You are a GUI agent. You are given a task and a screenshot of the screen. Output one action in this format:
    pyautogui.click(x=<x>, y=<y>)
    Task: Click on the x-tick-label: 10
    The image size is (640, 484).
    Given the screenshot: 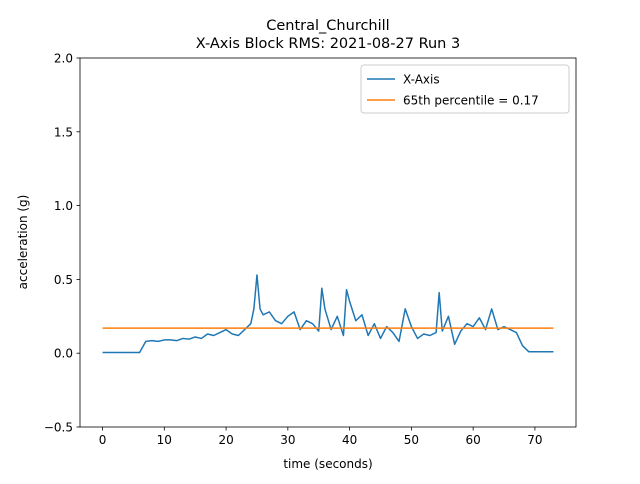 What is the action you would take?
    pyautogui.click(x=164, y=440)
    